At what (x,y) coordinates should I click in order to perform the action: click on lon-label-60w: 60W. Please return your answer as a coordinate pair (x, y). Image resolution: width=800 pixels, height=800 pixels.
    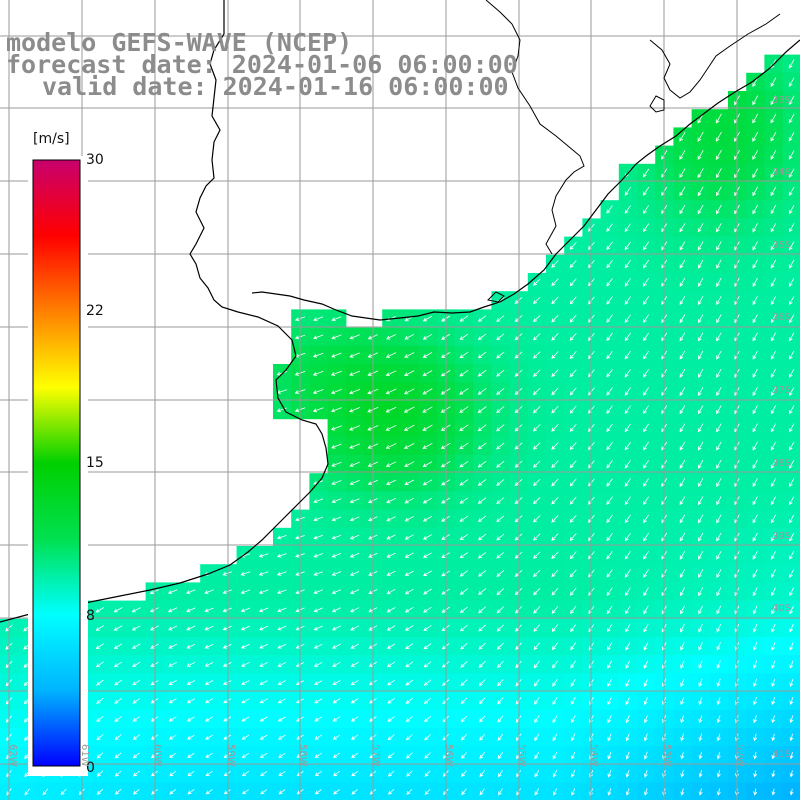
    Looking at the image, I should click on (157, 755).